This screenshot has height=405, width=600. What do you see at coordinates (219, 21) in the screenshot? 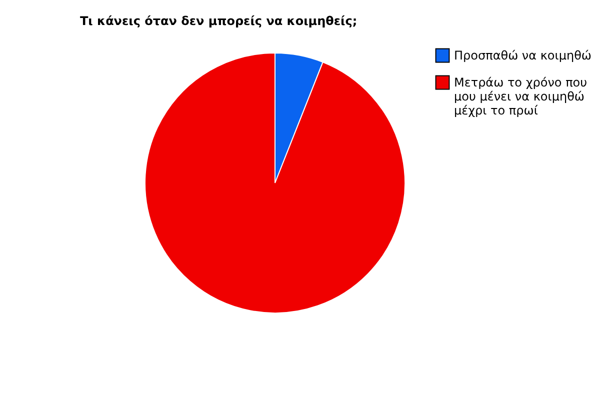
I see `chart-title: Τι κάνεις όταν δεν μπορείς να κοιμηθείς;` at bounding box center [219, 21].